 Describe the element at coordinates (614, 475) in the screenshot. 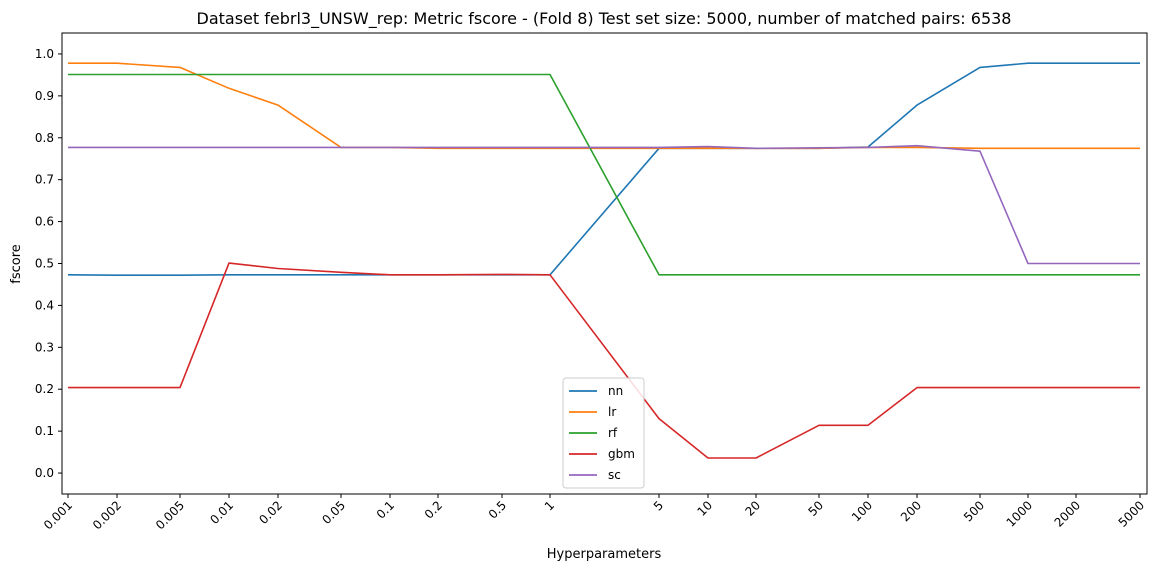

I see `legend-label-sc: sc` at that location.